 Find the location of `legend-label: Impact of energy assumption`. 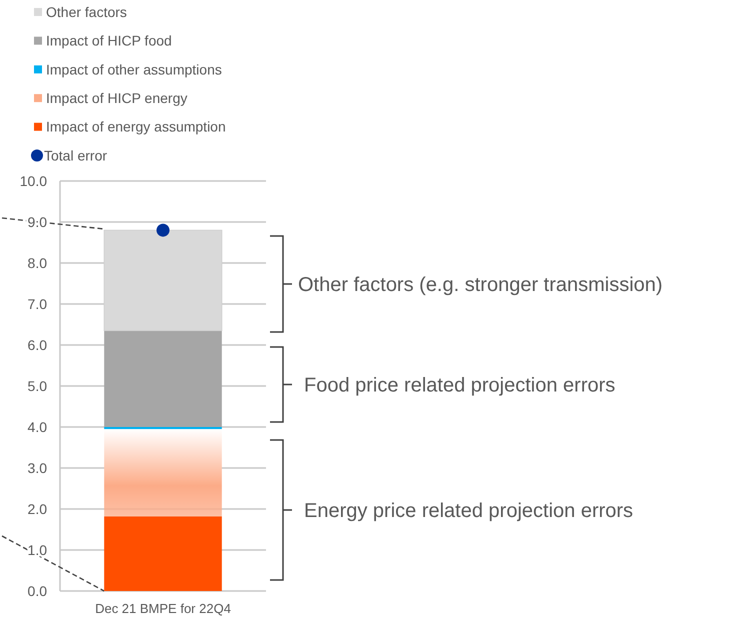

legend-label: Impact of energy assumption is located at coordinates (136, 126).